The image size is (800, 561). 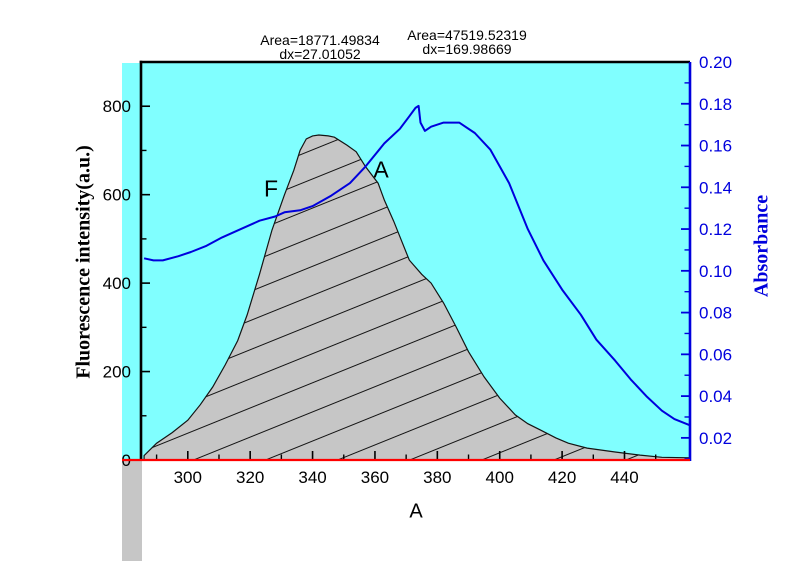 I want to click on y-right-tick-label: 0.12, so click(x=715, y=229).